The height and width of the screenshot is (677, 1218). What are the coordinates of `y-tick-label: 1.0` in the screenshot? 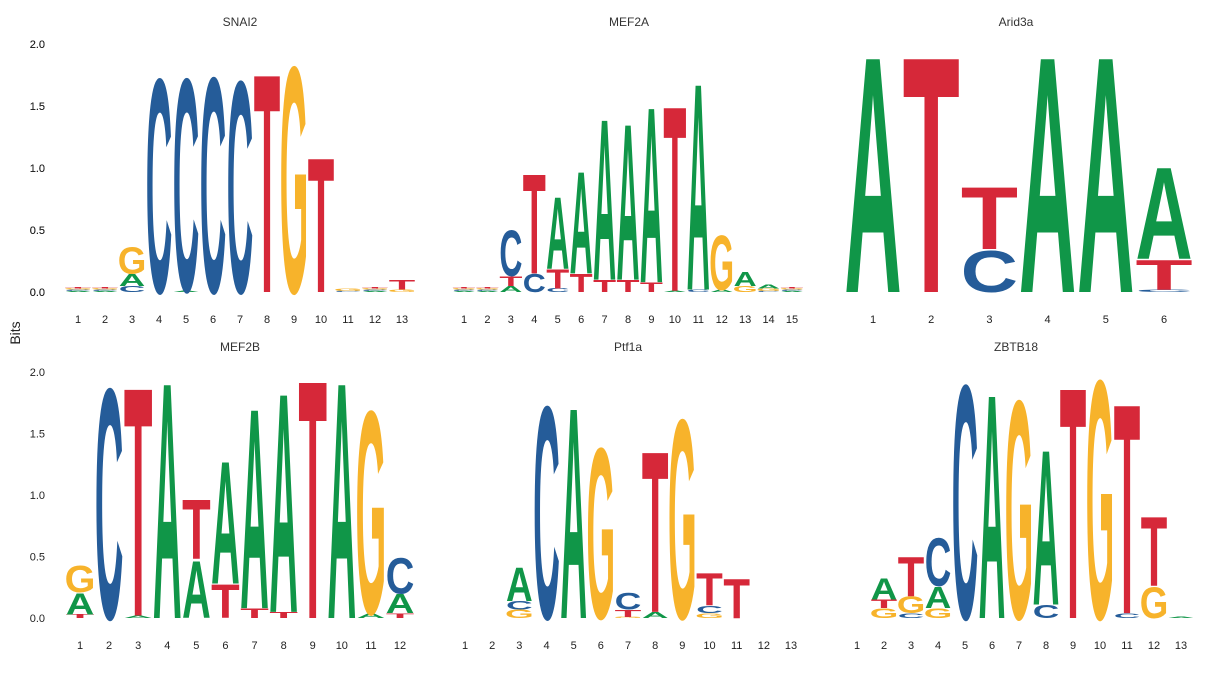 It's located at (37, 169).